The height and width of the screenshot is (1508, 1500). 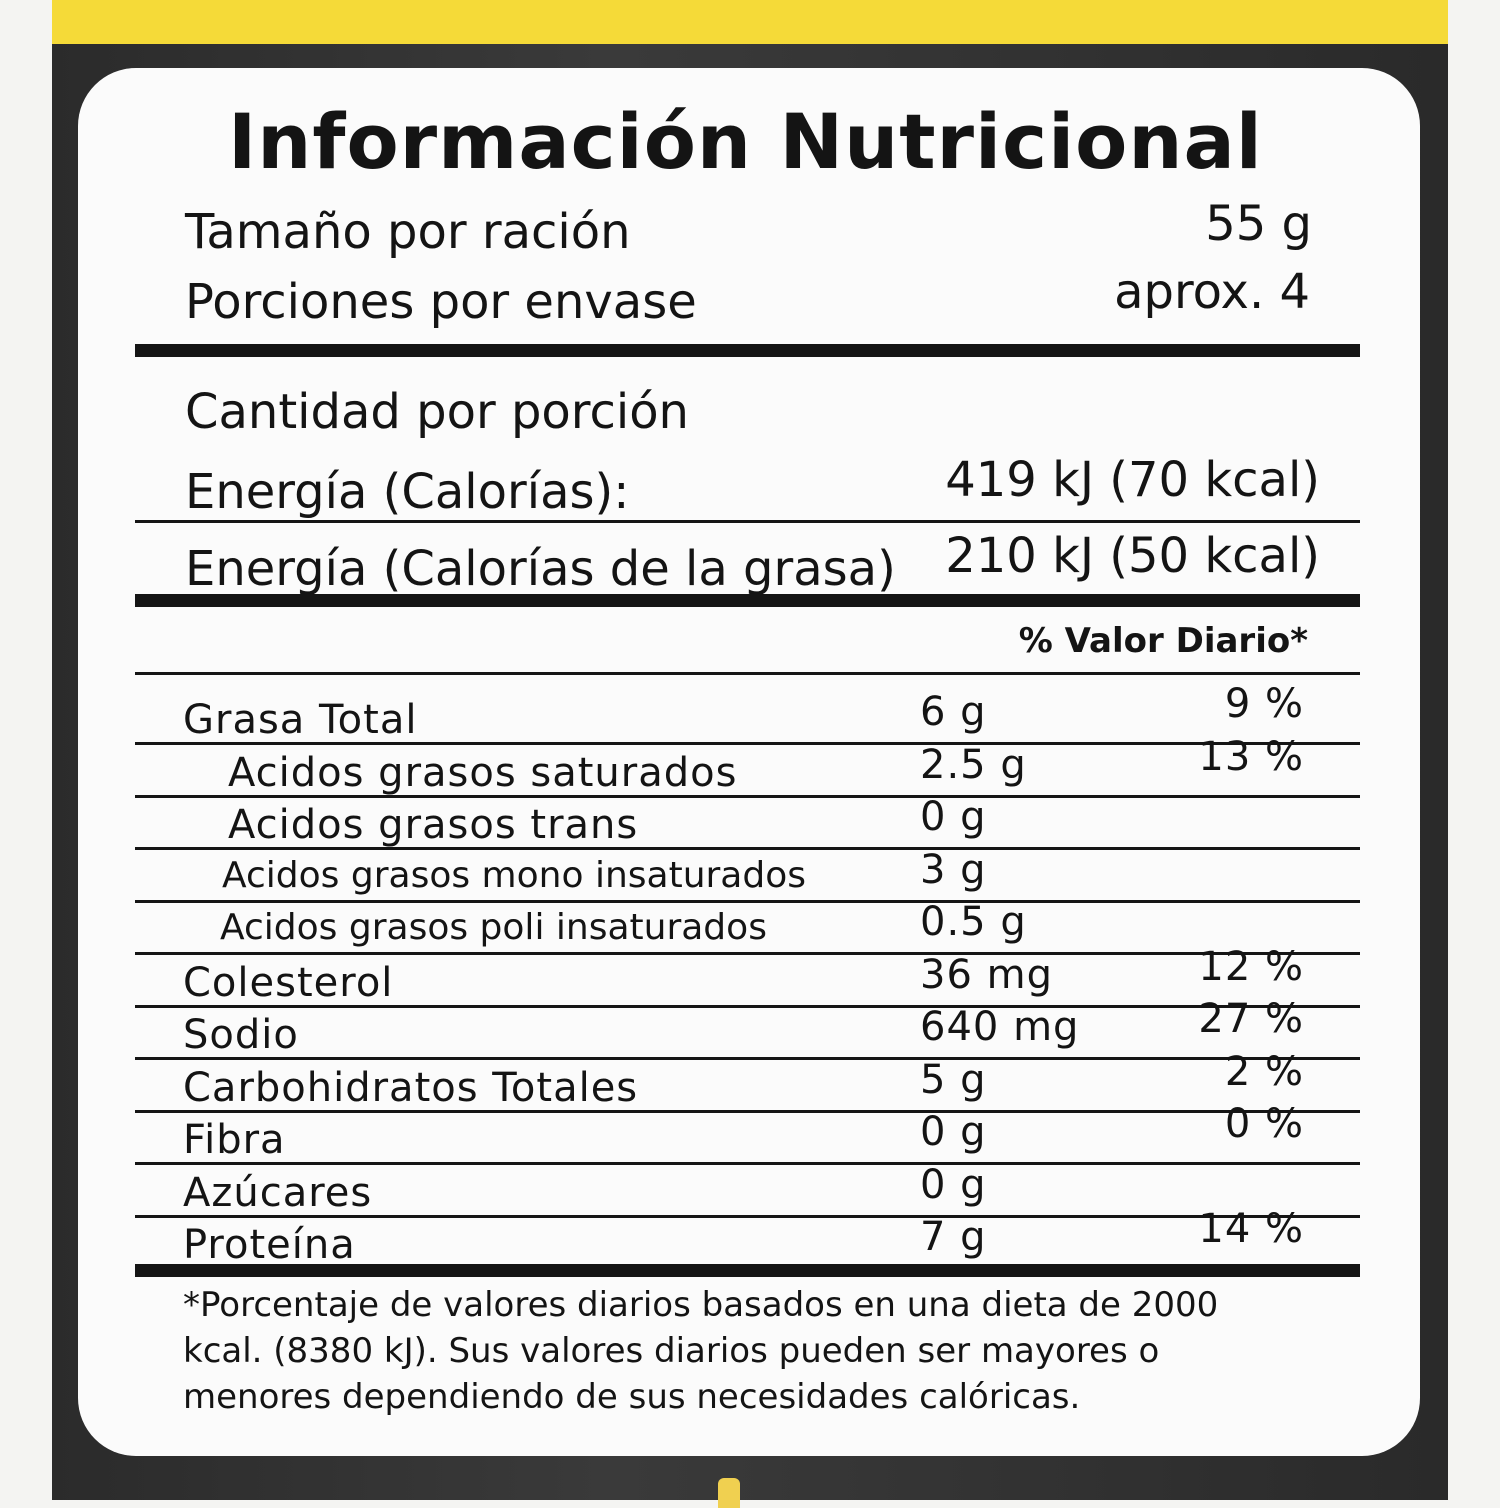 What do you see at coordinates (1251, 1019) in the screenshot?
I see `nutrient-daily-value: 27 %` at bounding box center [1251, 1019].